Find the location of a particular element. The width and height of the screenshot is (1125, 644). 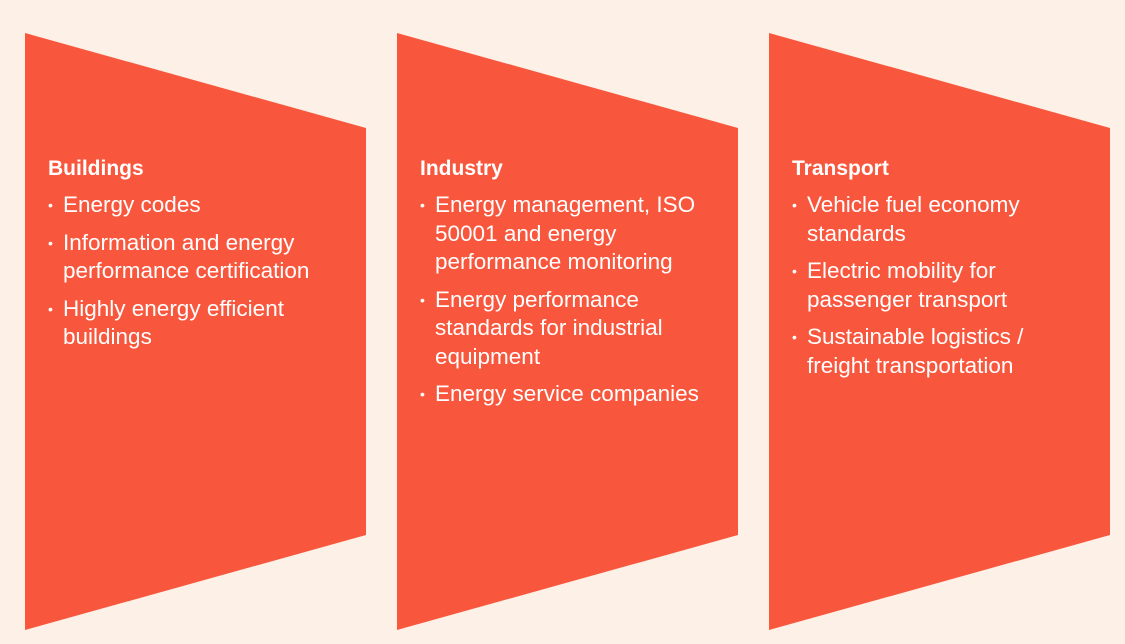

panel-title: Industry is located at coordinates (461, 168).